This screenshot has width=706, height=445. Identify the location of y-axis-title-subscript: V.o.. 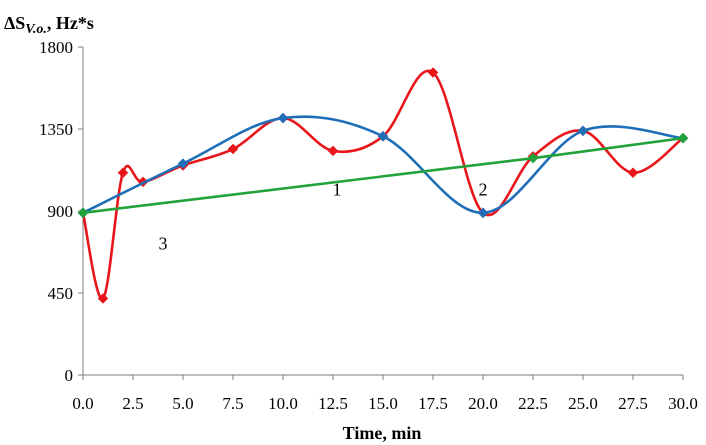
(36, 29).